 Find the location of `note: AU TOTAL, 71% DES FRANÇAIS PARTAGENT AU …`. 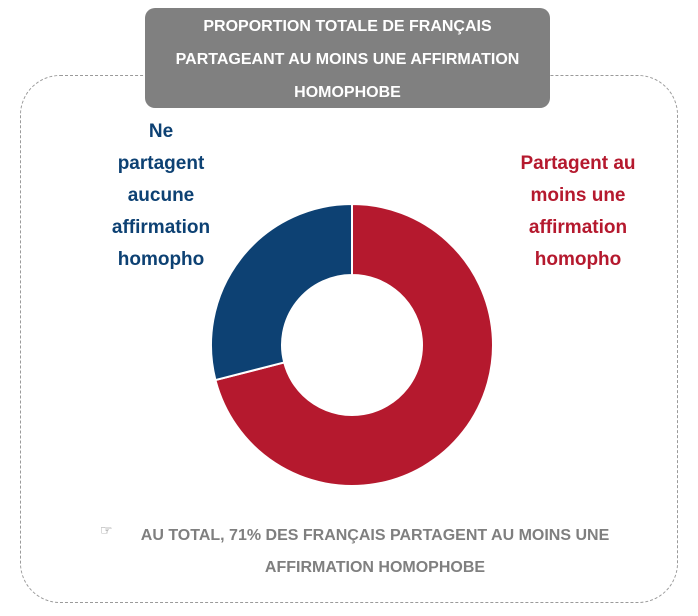

note: AU TOTAL, 71% DES FRANÇAIS PARTAGENT AU … is located at coordinates (375, 551).